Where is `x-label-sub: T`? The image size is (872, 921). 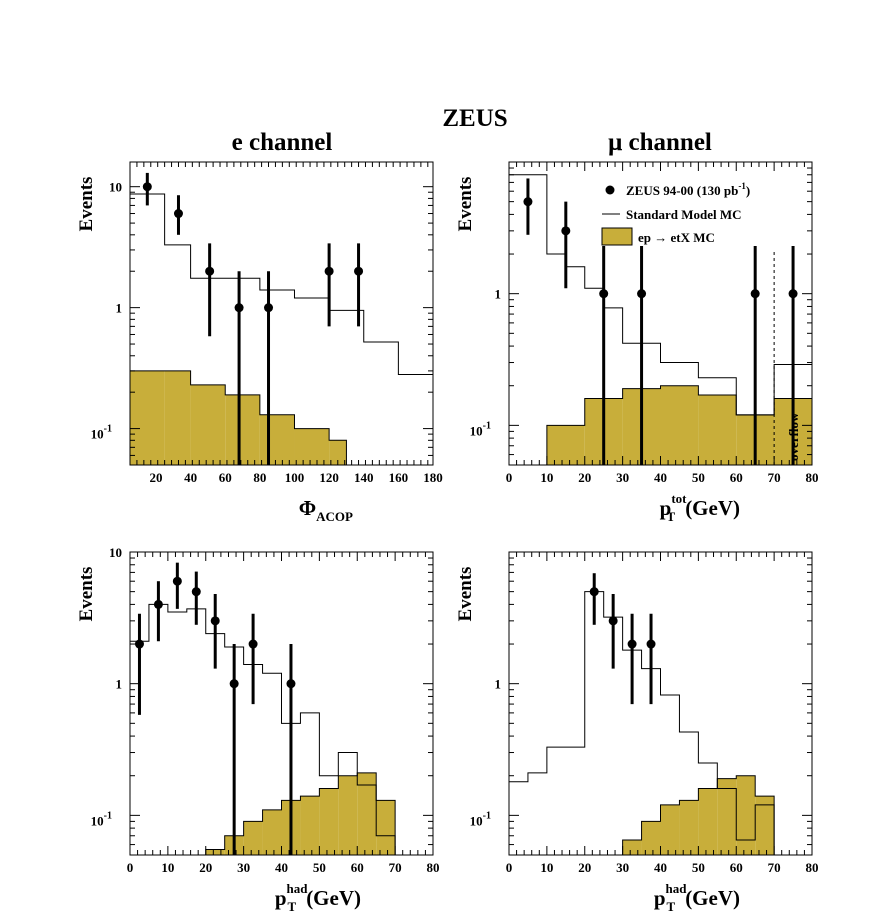 x-label-sub: T is located at coordinates (671, 516).